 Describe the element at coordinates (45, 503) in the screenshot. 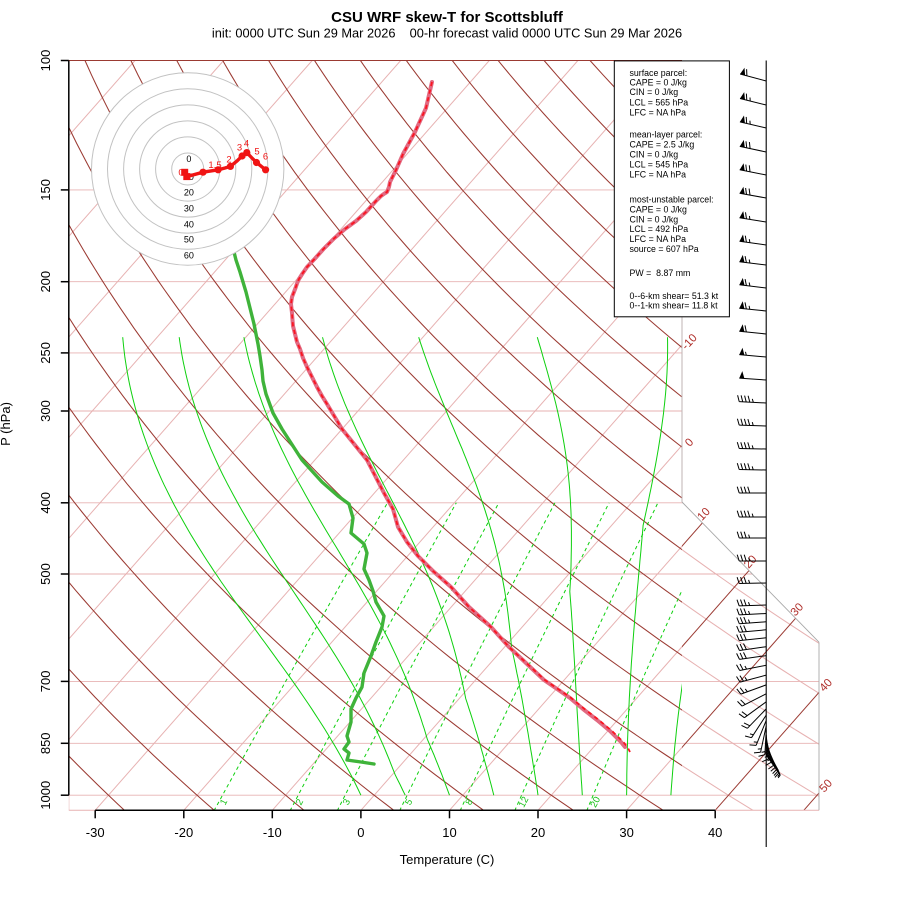

I see `svg-text: 400` at that location.